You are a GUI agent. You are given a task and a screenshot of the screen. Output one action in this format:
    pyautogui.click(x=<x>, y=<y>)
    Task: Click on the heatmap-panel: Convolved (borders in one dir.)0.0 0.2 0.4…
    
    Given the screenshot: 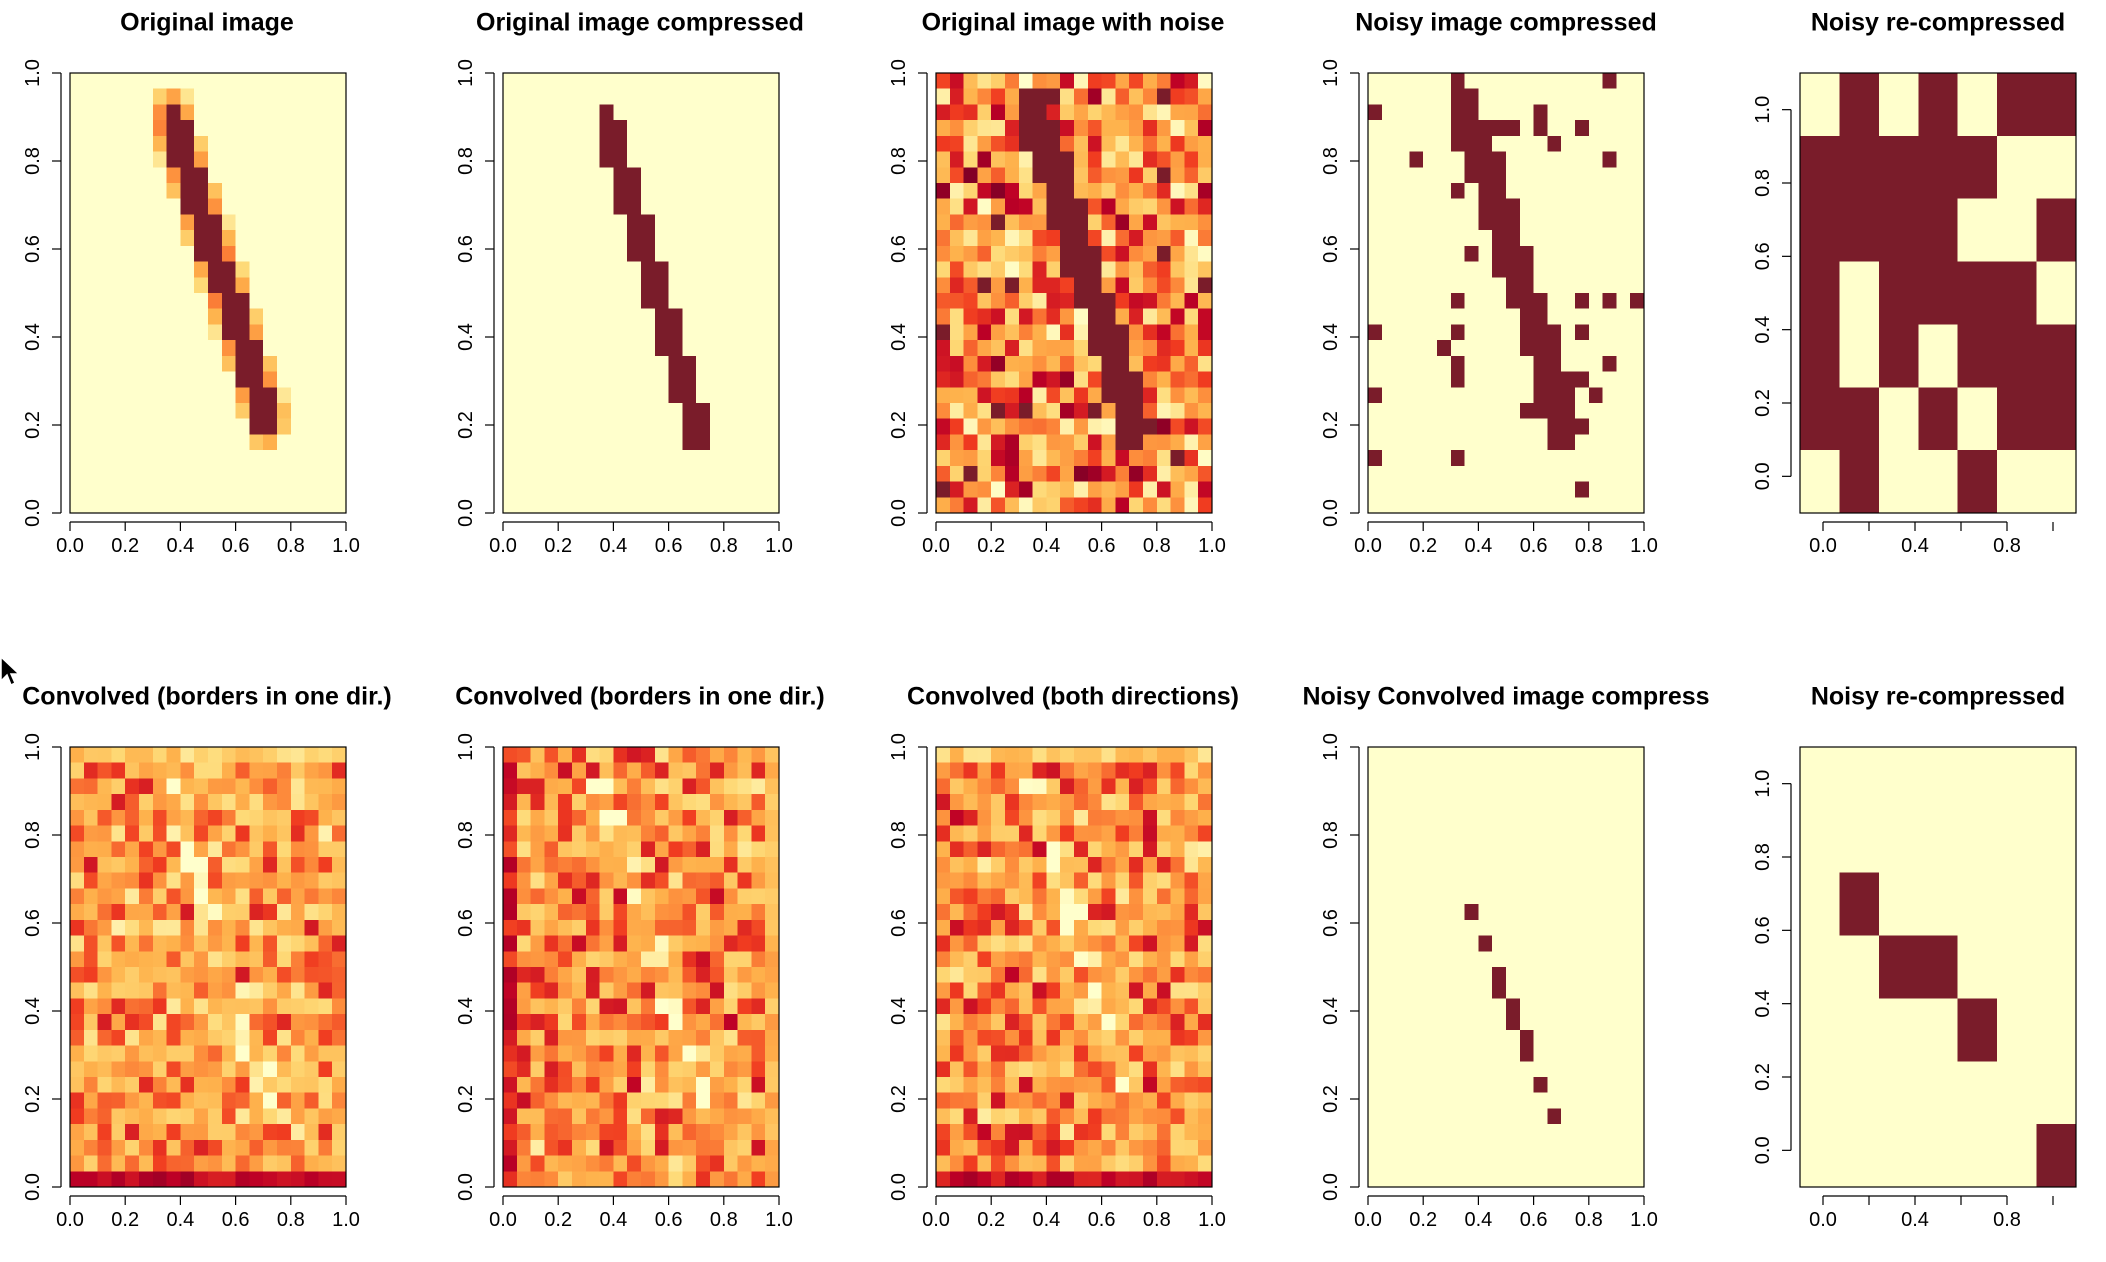 What is the action you would take?
    pyautogui.click(x=207, y=957)
    